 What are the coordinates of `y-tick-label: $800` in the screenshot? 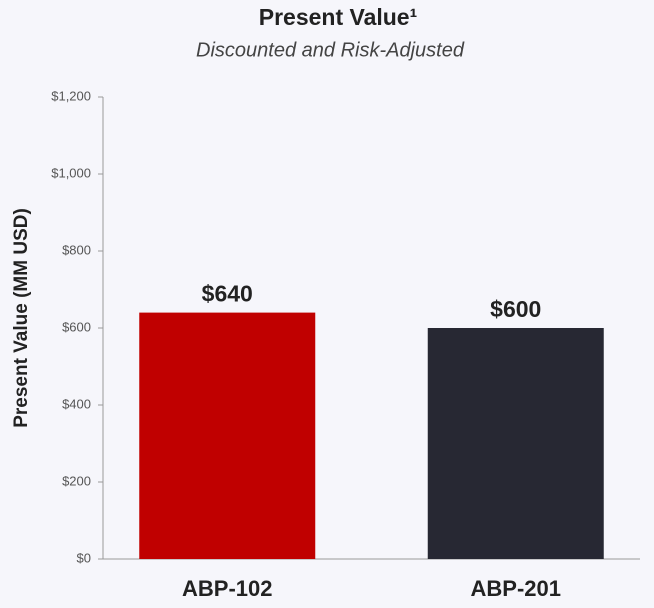 It's located at (76, 249).